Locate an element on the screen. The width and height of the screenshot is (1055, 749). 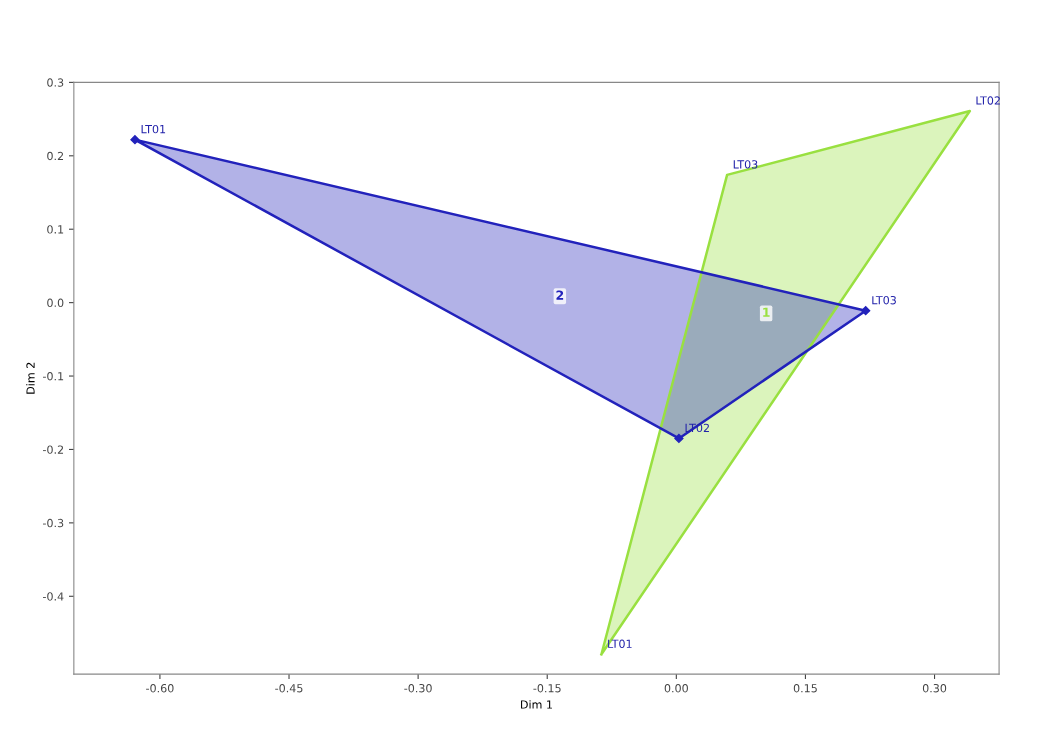
y-tick-label: 0.0 is located at coordinates (55, 303).